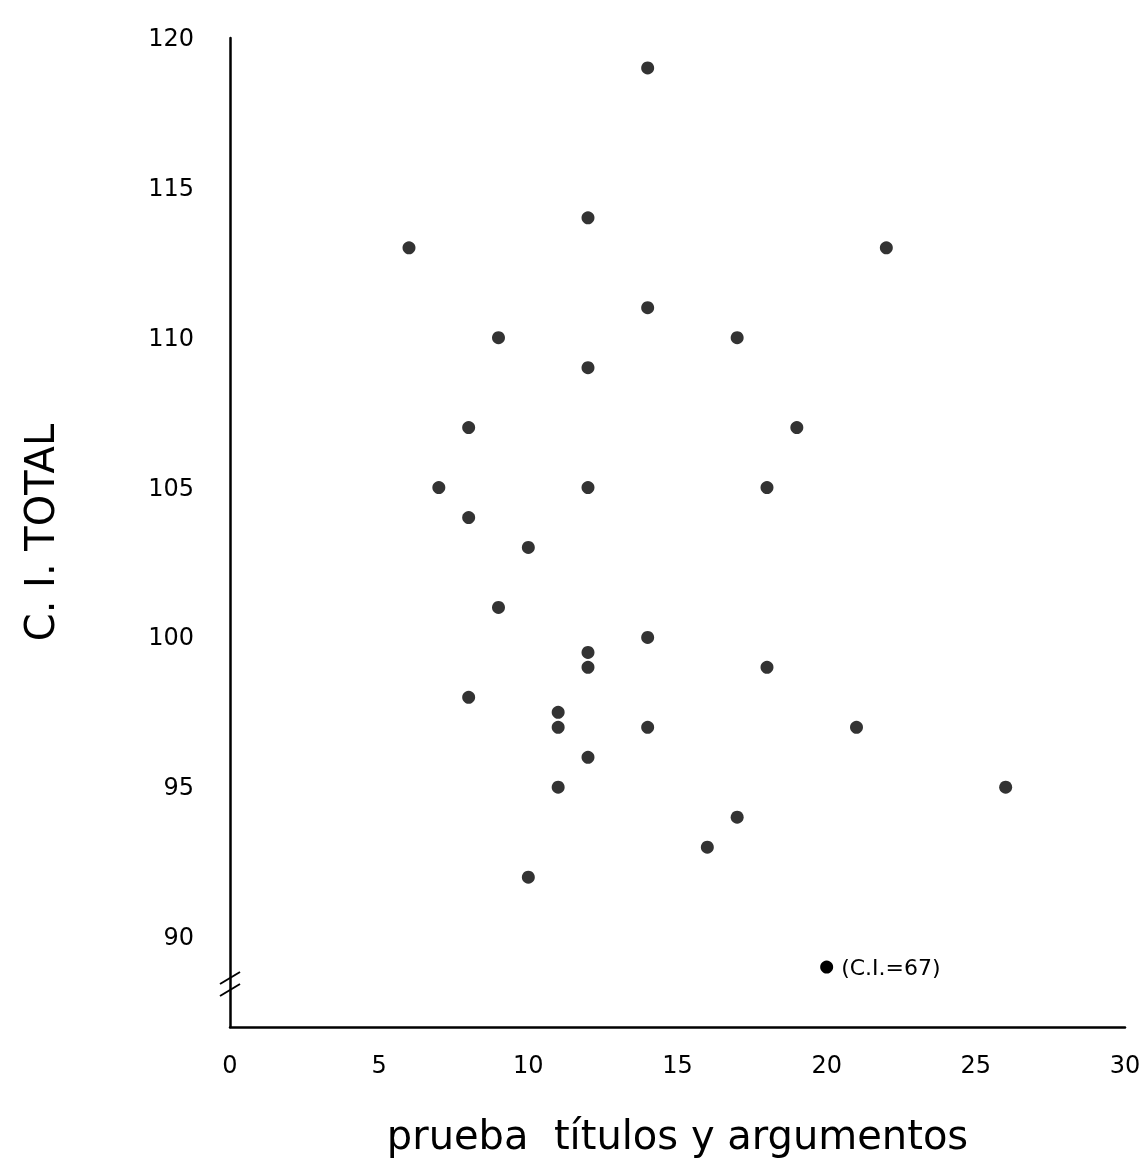 This screenshot has height=1175, width=1146. I want to click on x-tick-label: 0, so click(230, 1065).